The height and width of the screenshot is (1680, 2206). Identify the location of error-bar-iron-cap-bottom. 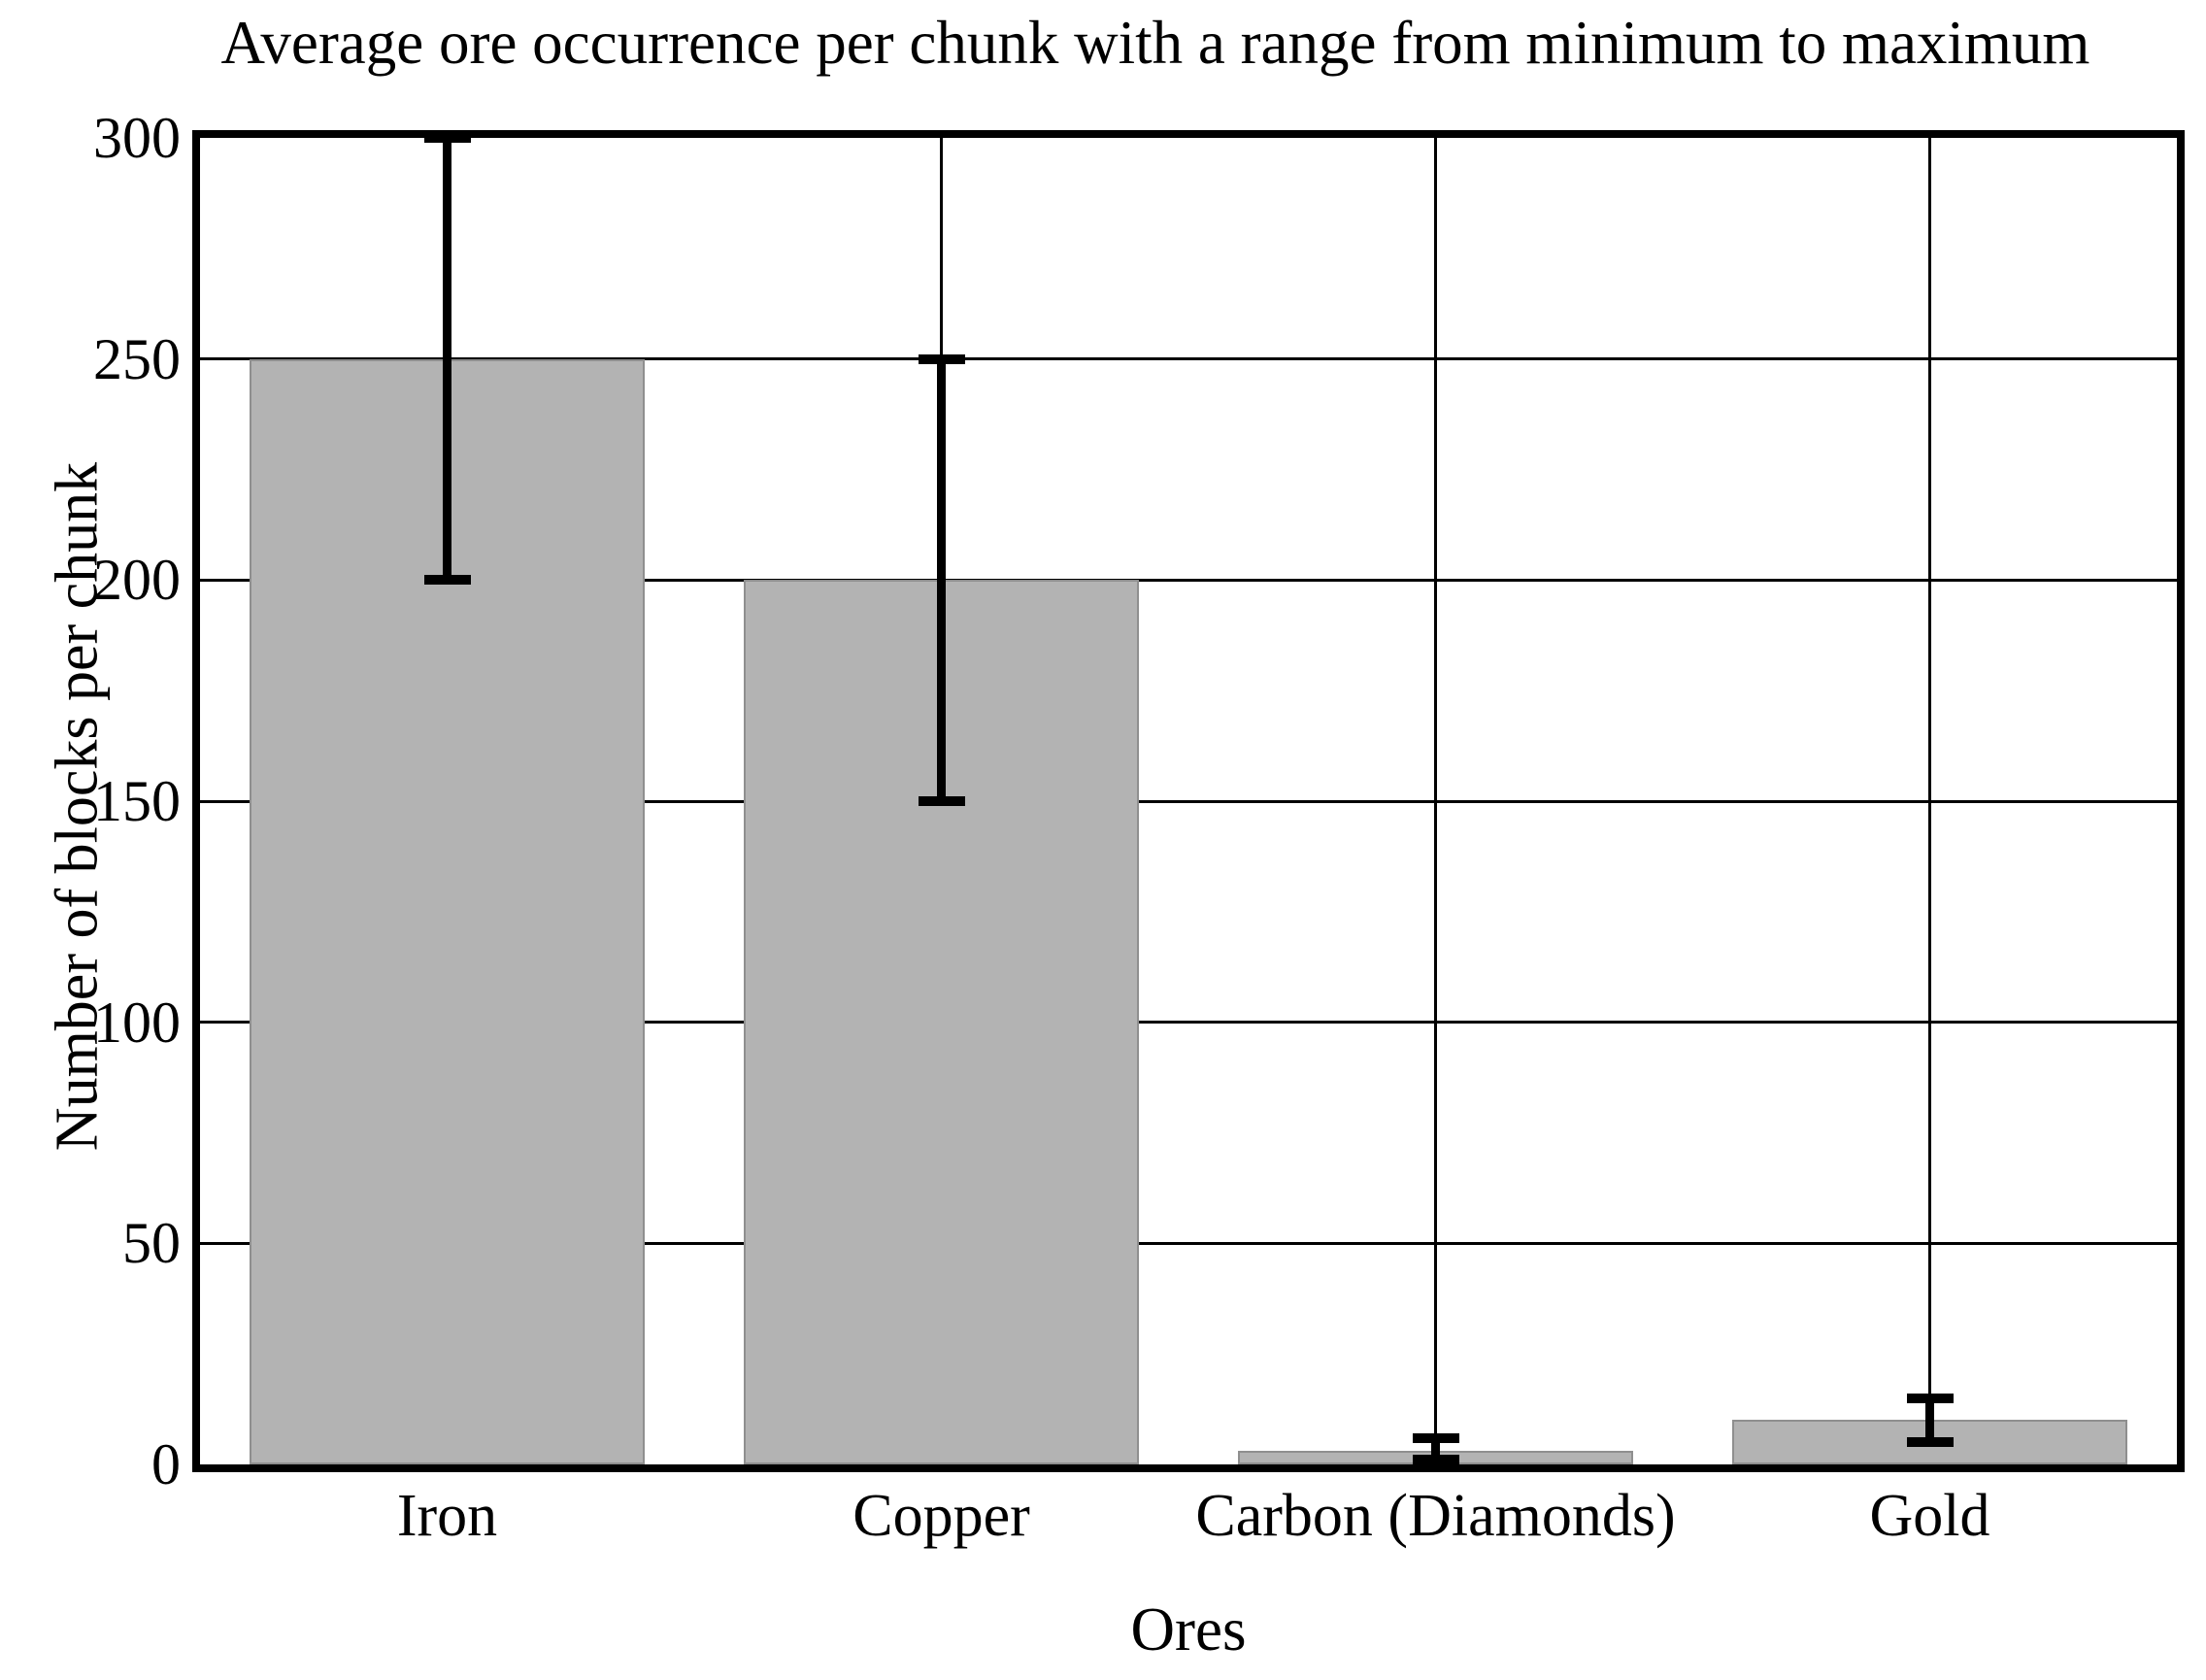
(447, 580).